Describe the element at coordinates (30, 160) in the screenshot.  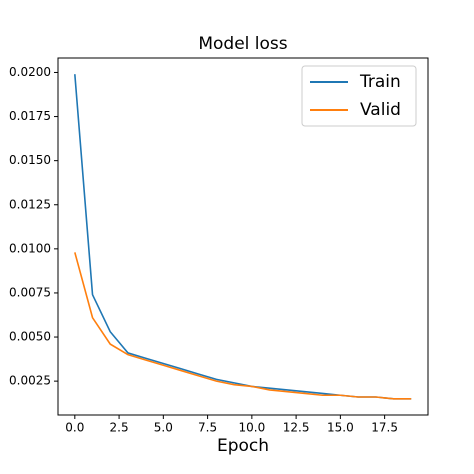
I see `y-tick-label: 0.0150` at that location.